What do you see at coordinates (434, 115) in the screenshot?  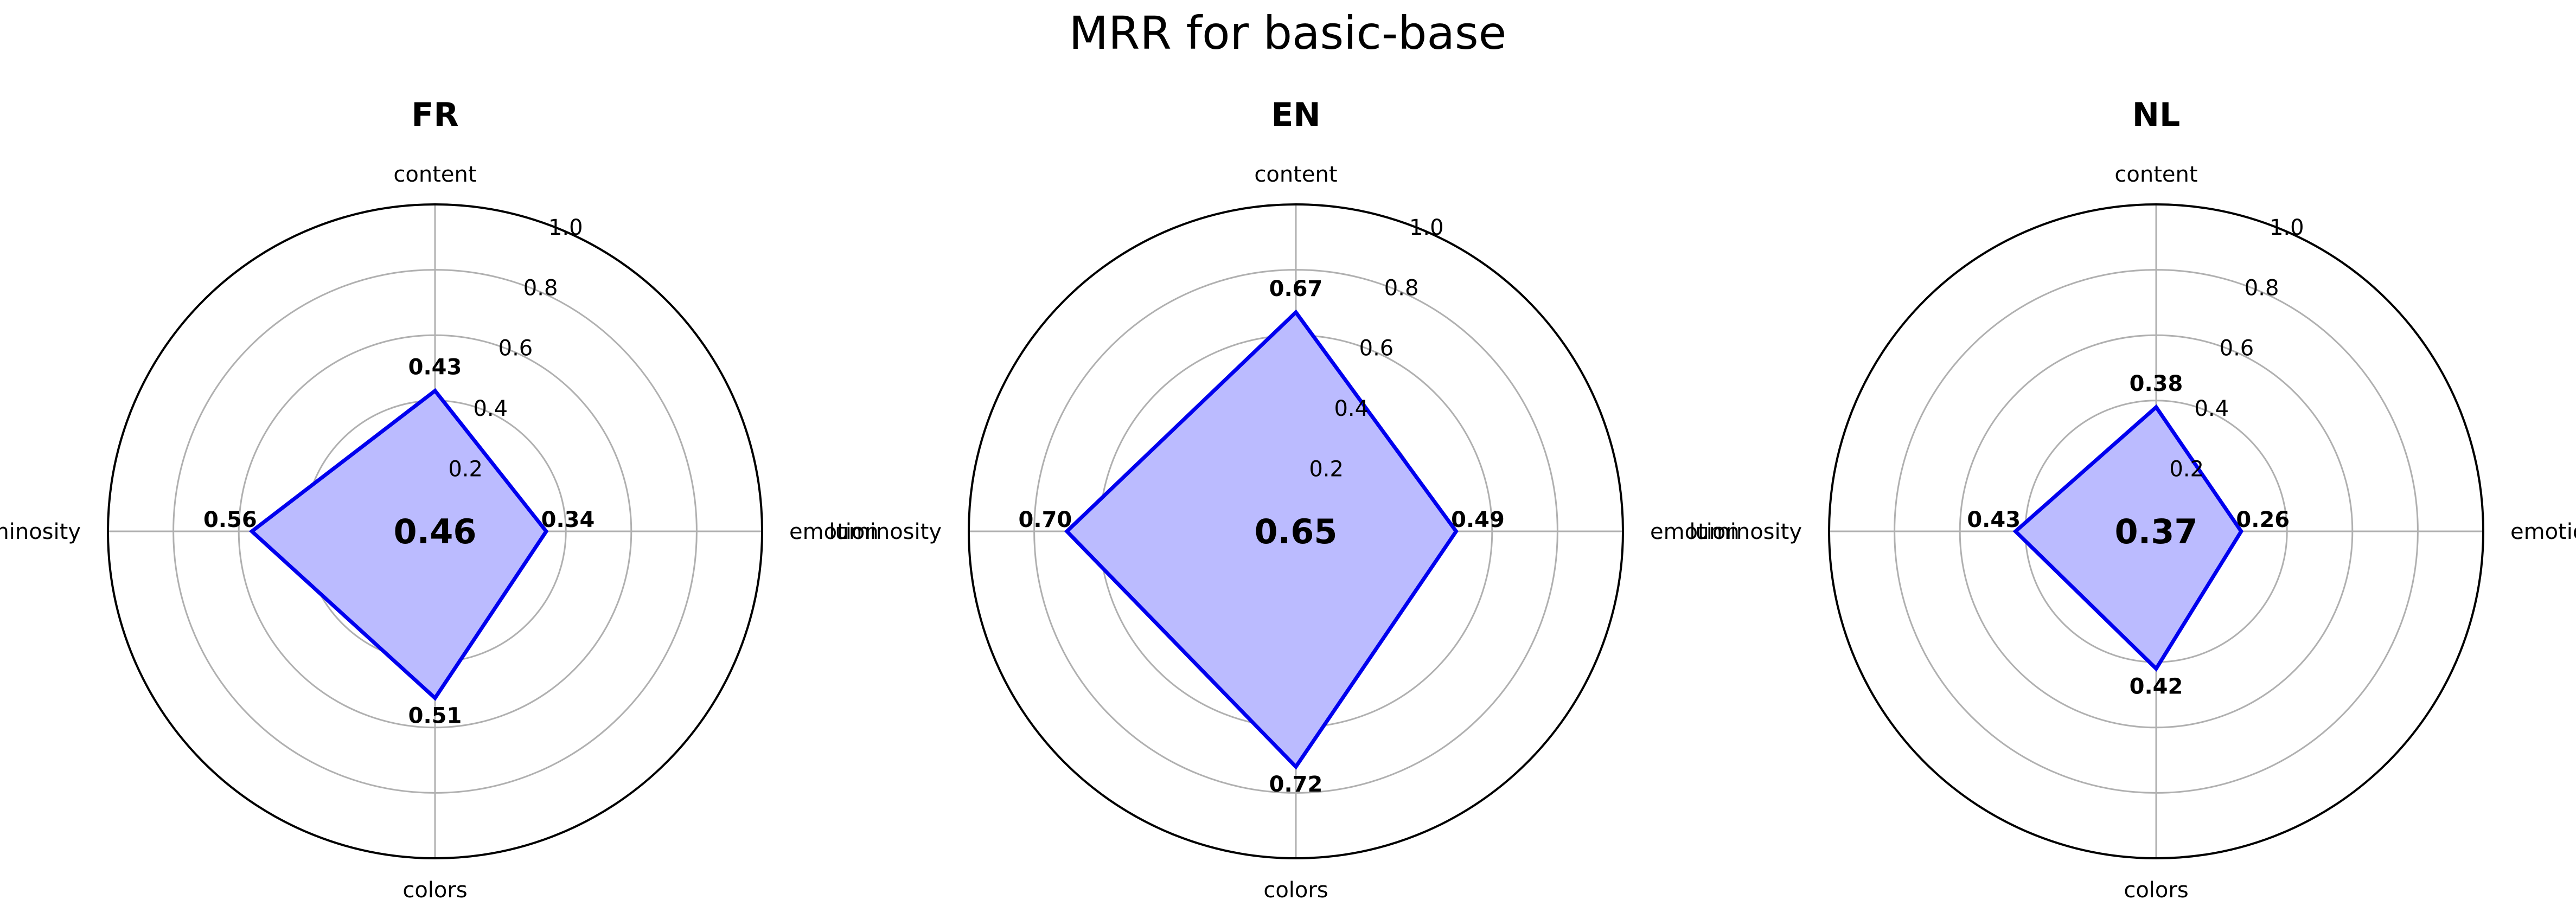 I see `panel-title: FR` at bounding box center [434, 115].